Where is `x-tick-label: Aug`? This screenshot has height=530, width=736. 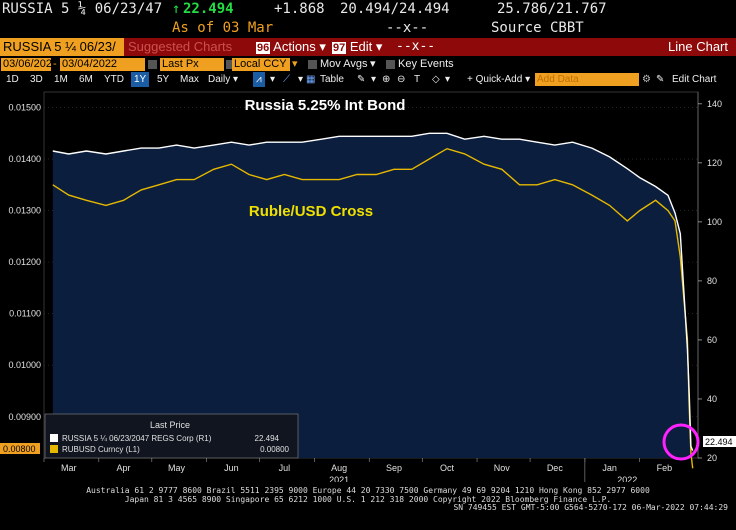
x-tick-label: Aug is located at coordinates (339, 468).